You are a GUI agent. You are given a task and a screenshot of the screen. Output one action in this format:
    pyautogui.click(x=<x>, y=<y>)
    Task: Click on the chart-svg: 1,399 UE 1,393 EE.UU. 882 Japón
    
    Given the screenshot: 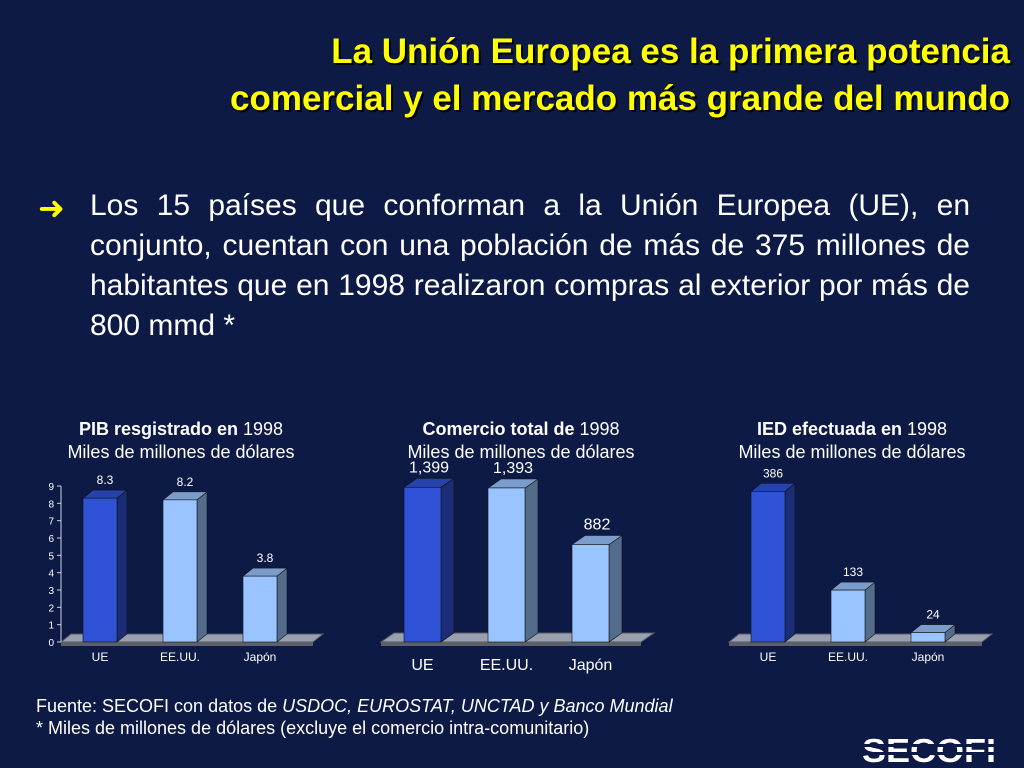 What is the action you would take?
    pyautogui.click(x=517, y=566)
    